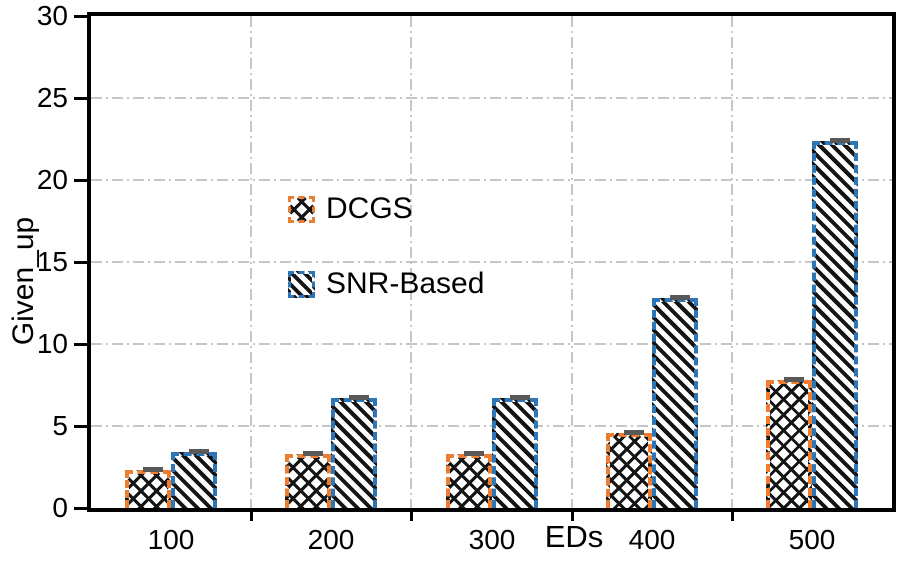  Describe the element at coordinates (574, 536) in the screenshot. I see `x-axis-title: EDs` at that location.